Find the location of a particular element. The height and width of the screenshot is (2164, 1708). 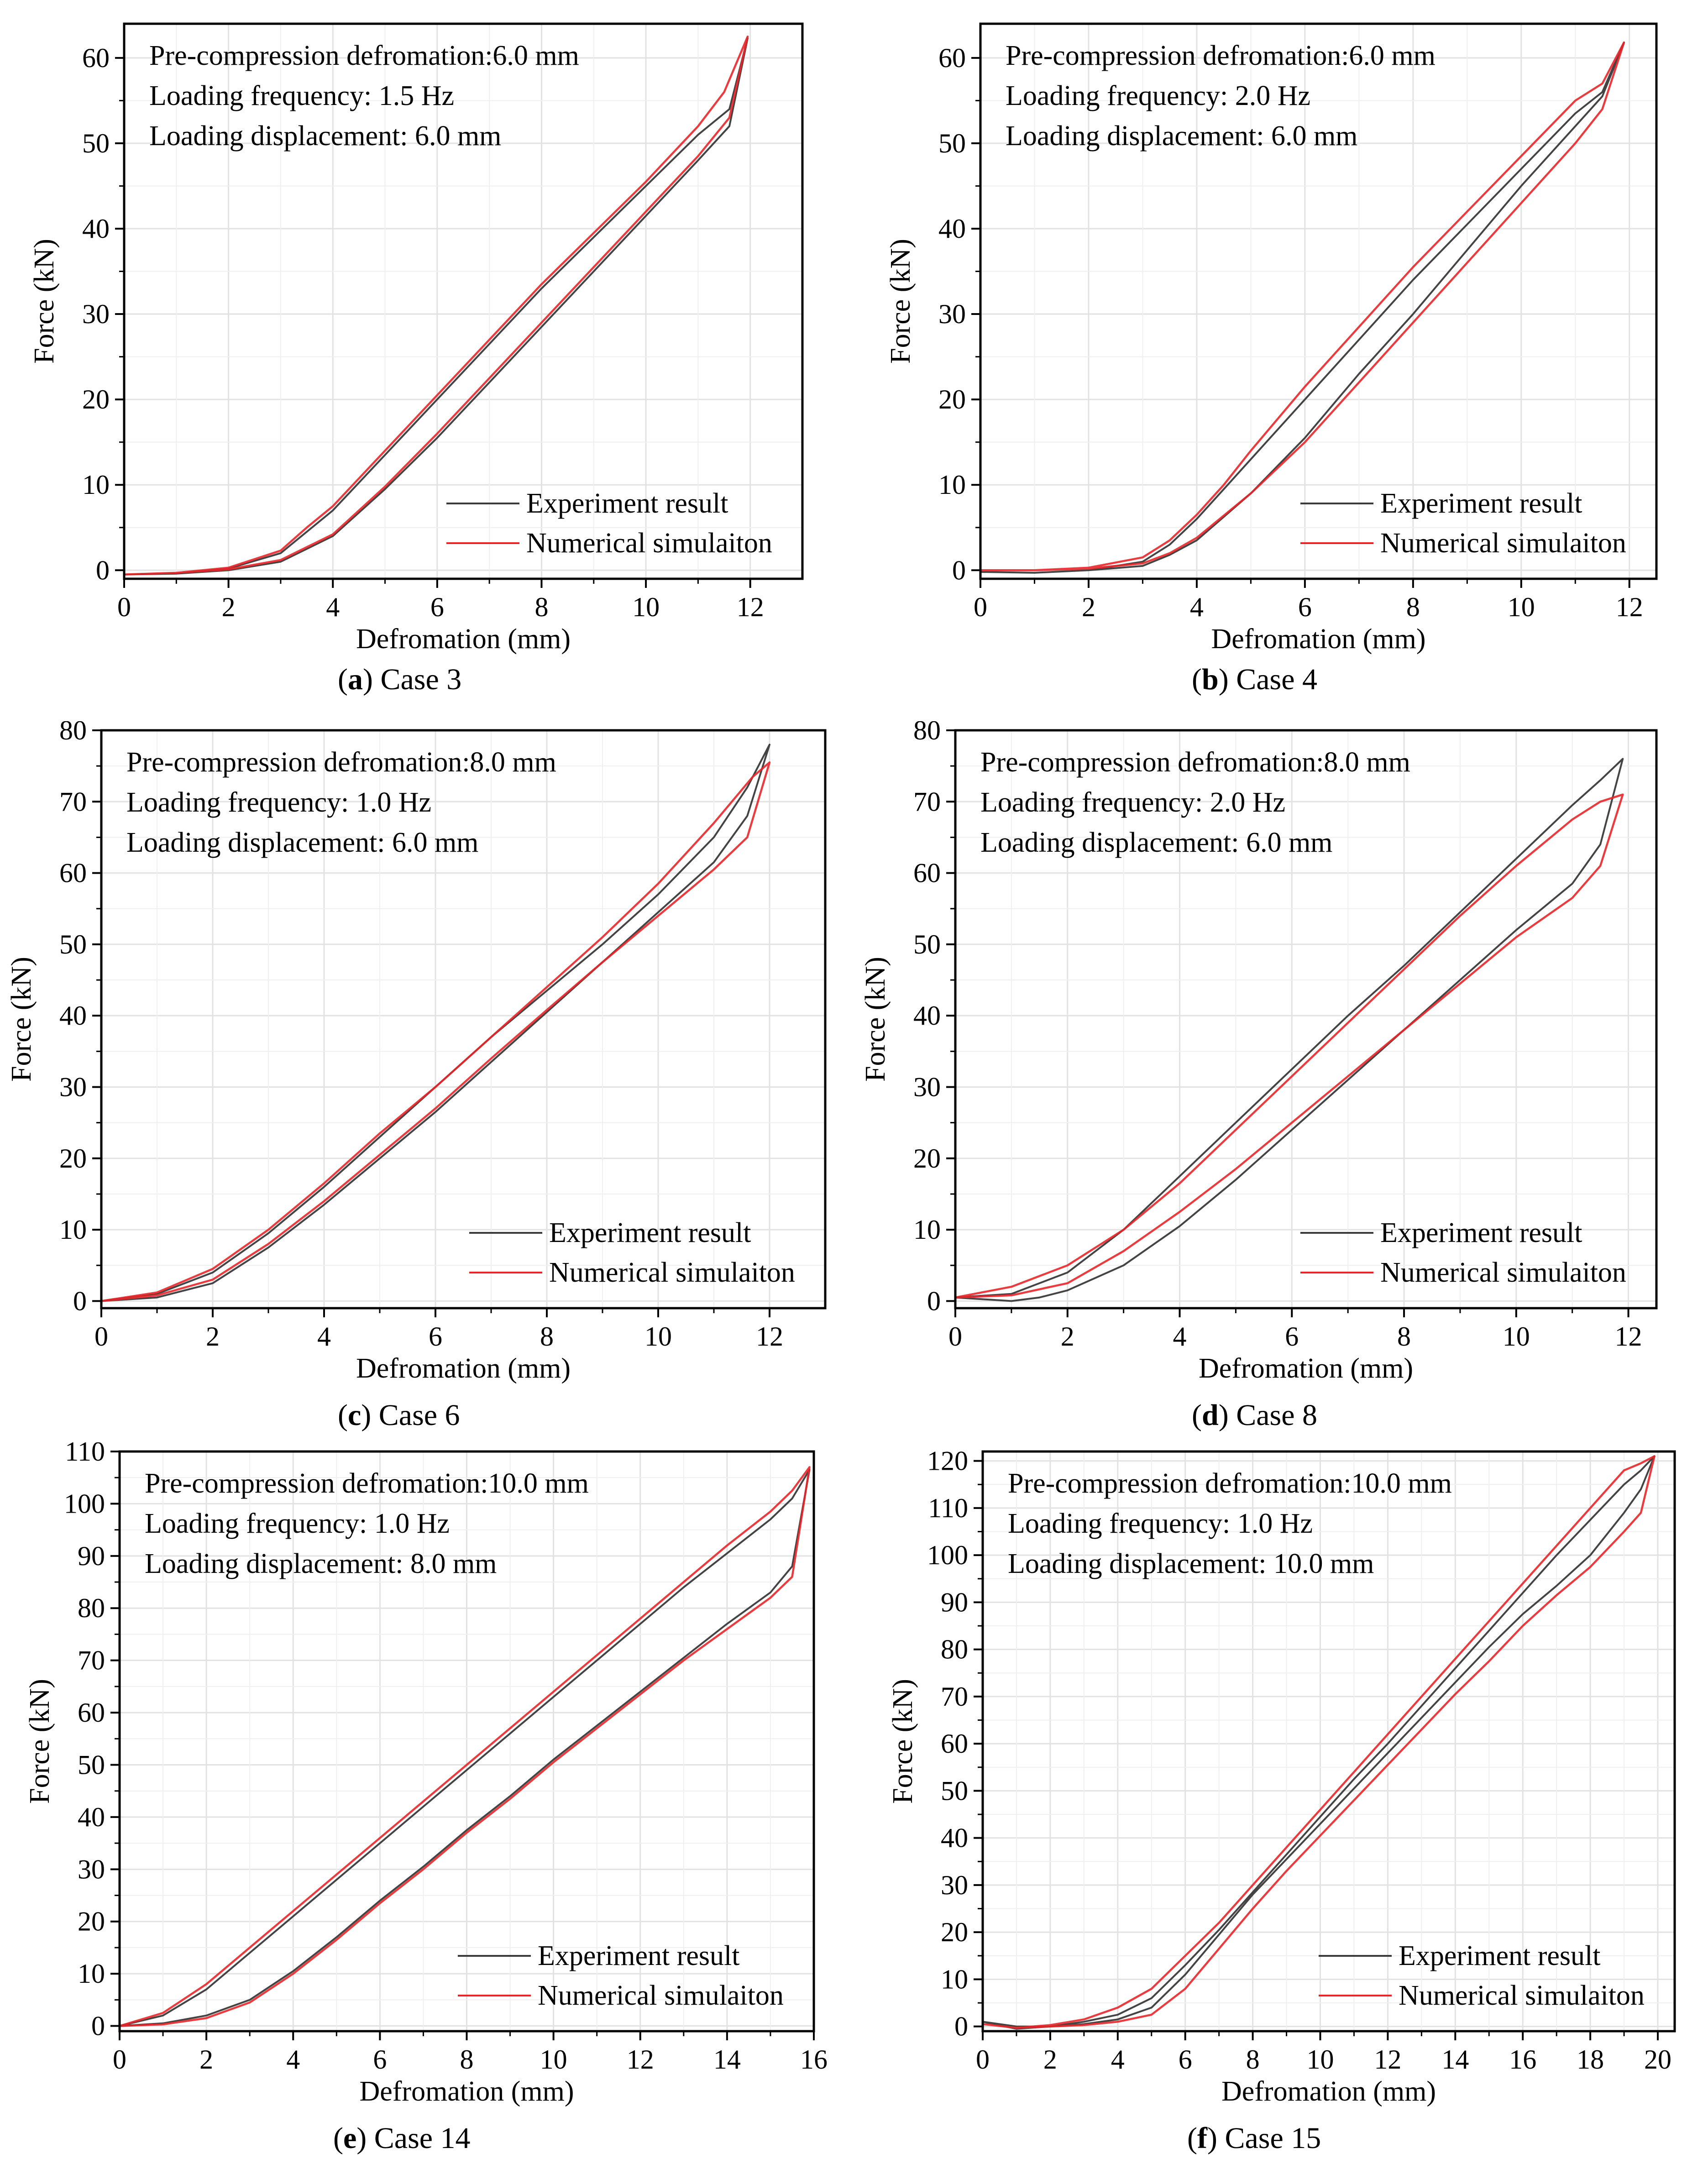

caption-c: (c) Case 6 is located at coordinates (399, 1416).